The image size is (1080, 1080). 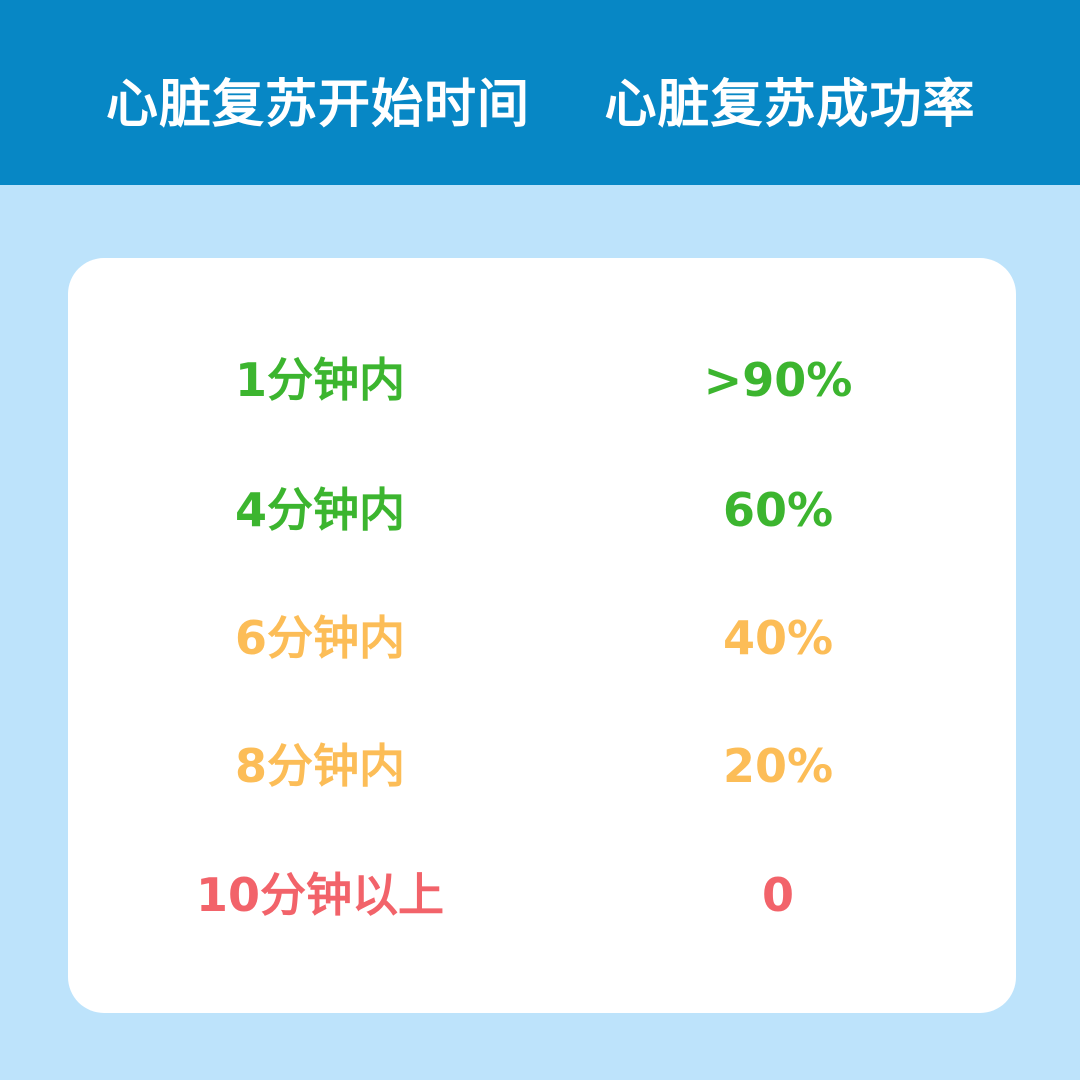 I want to click on time-cell: 10分钟以上, so click(x=319, y=895).